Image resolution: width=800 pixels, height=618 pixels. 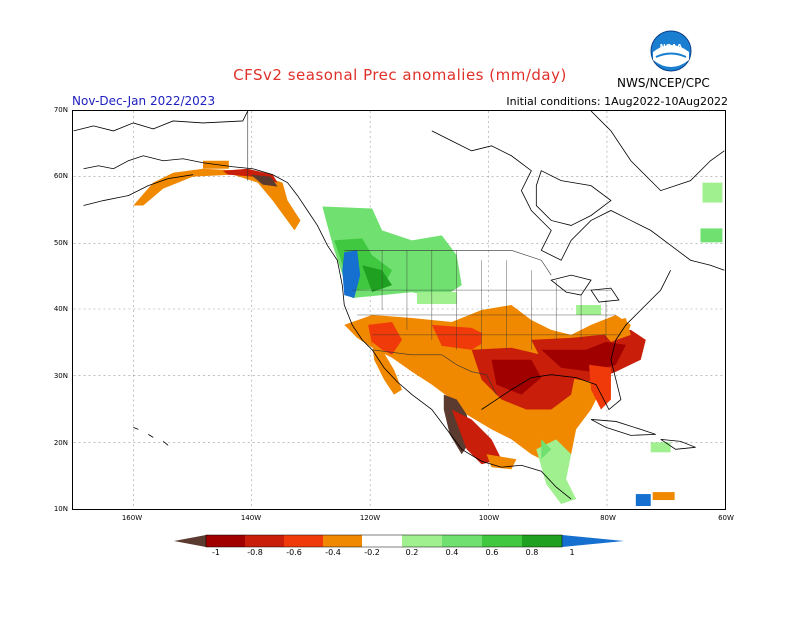 I want to click on initial-conditions: Initial conditions: 1Aug2022-10Aug2022, so click(x=617, y=101).